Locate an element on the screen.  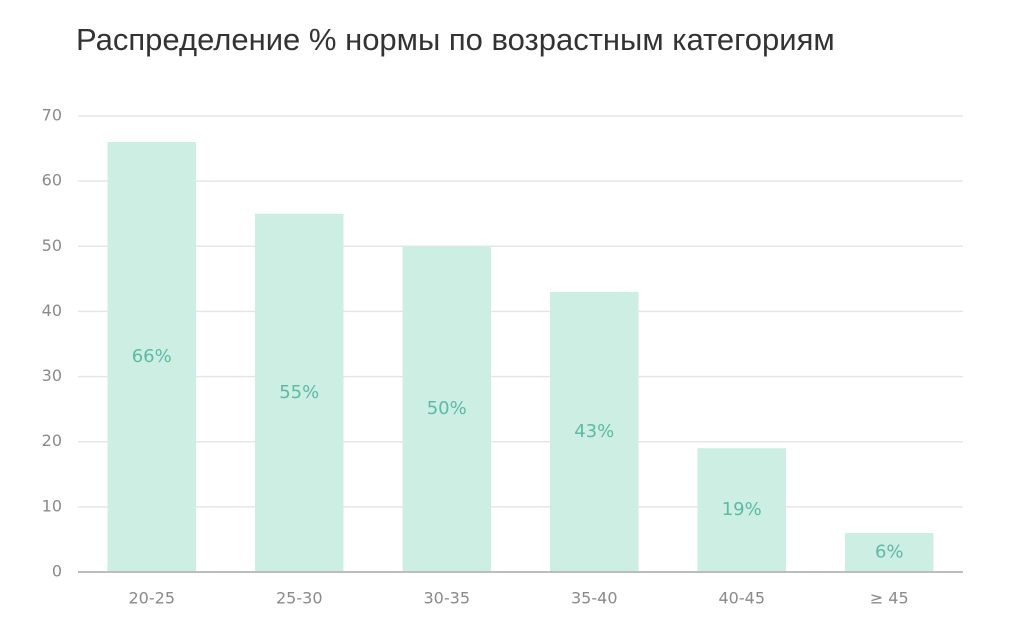
y-tick-label: 70 is located at coordinates (52, 115).